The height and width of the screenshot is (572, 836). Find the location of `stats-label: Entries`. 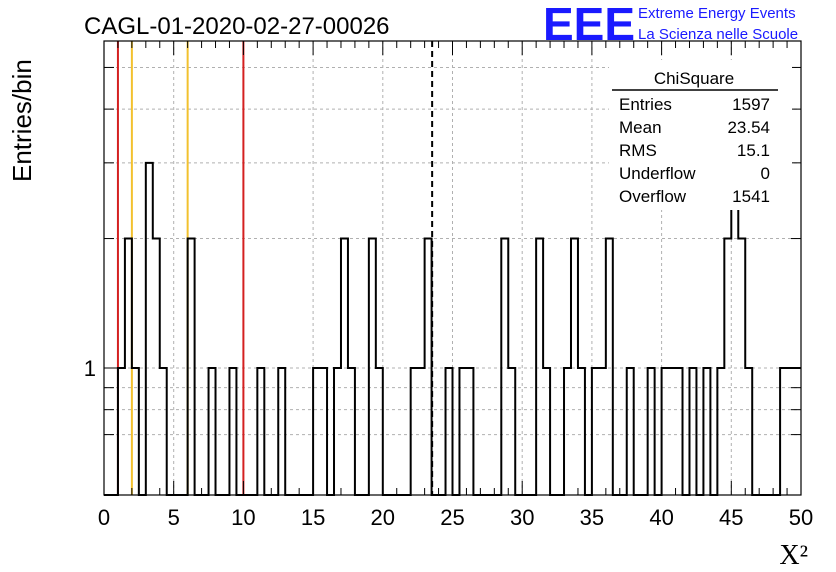

stats-label: Entries is located at coordinates (645, 104).